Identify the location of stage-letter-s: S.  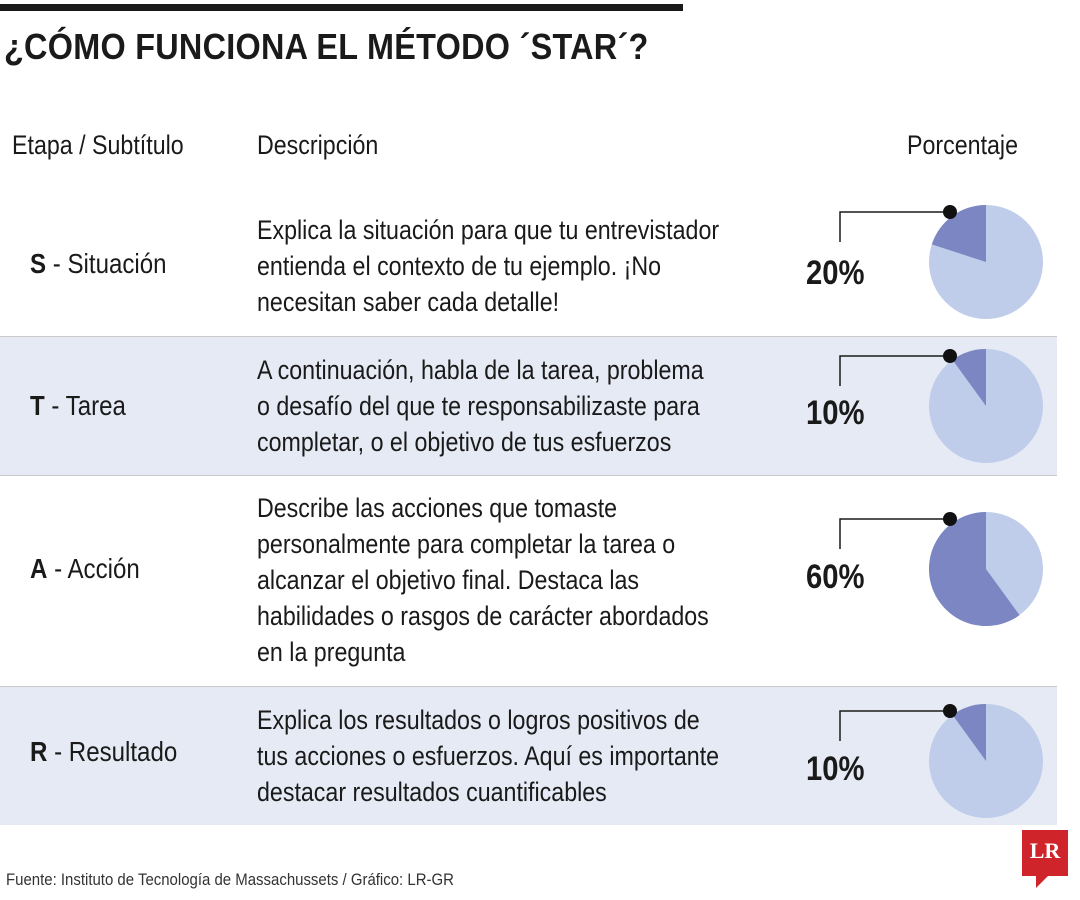
(38, 263).